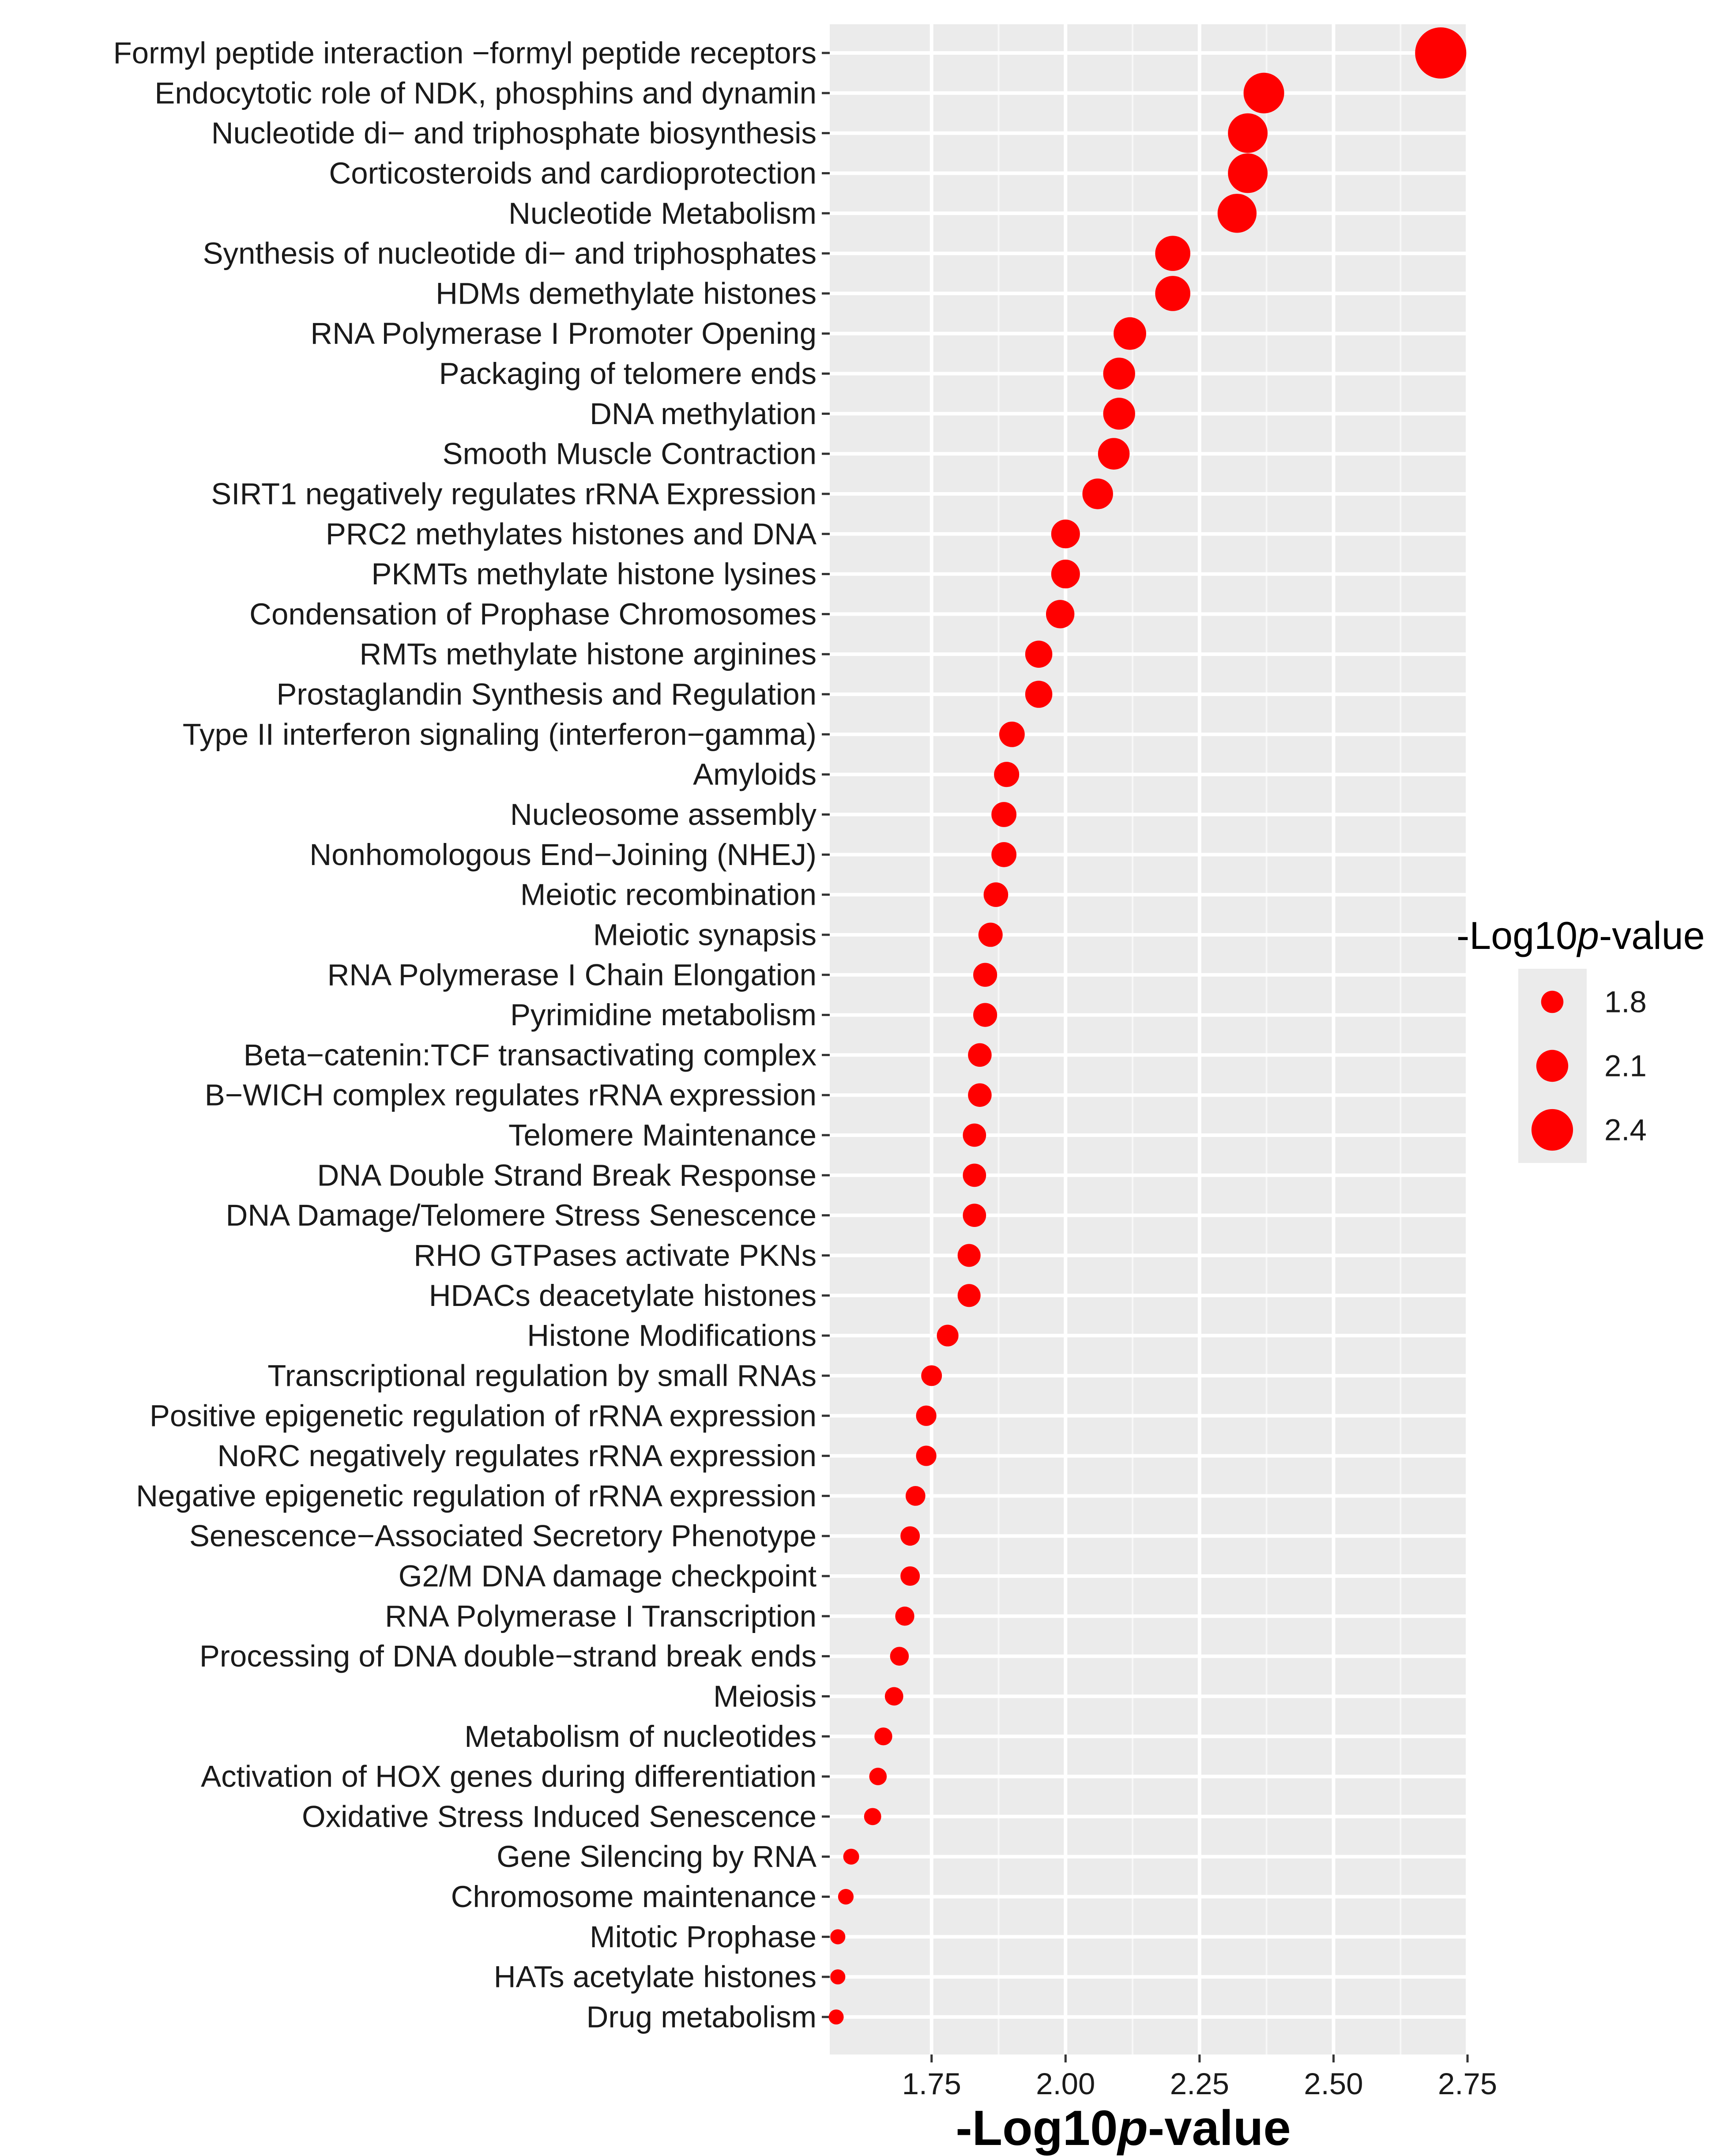  Describe the element at coordinates (662, 213) in the screenshot. I see `y-tick-label: Nucleotide Metabolism` at that location.